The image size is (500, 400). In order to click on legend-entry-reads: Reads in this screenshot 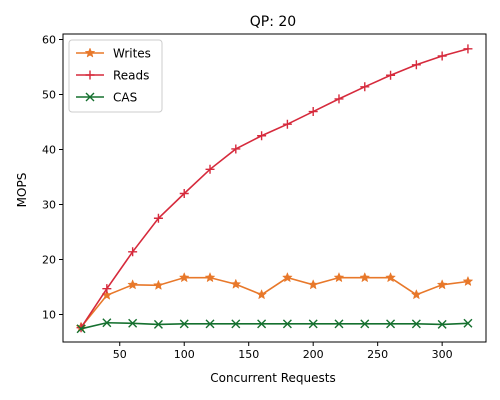, I will do `click(112, 76)`.